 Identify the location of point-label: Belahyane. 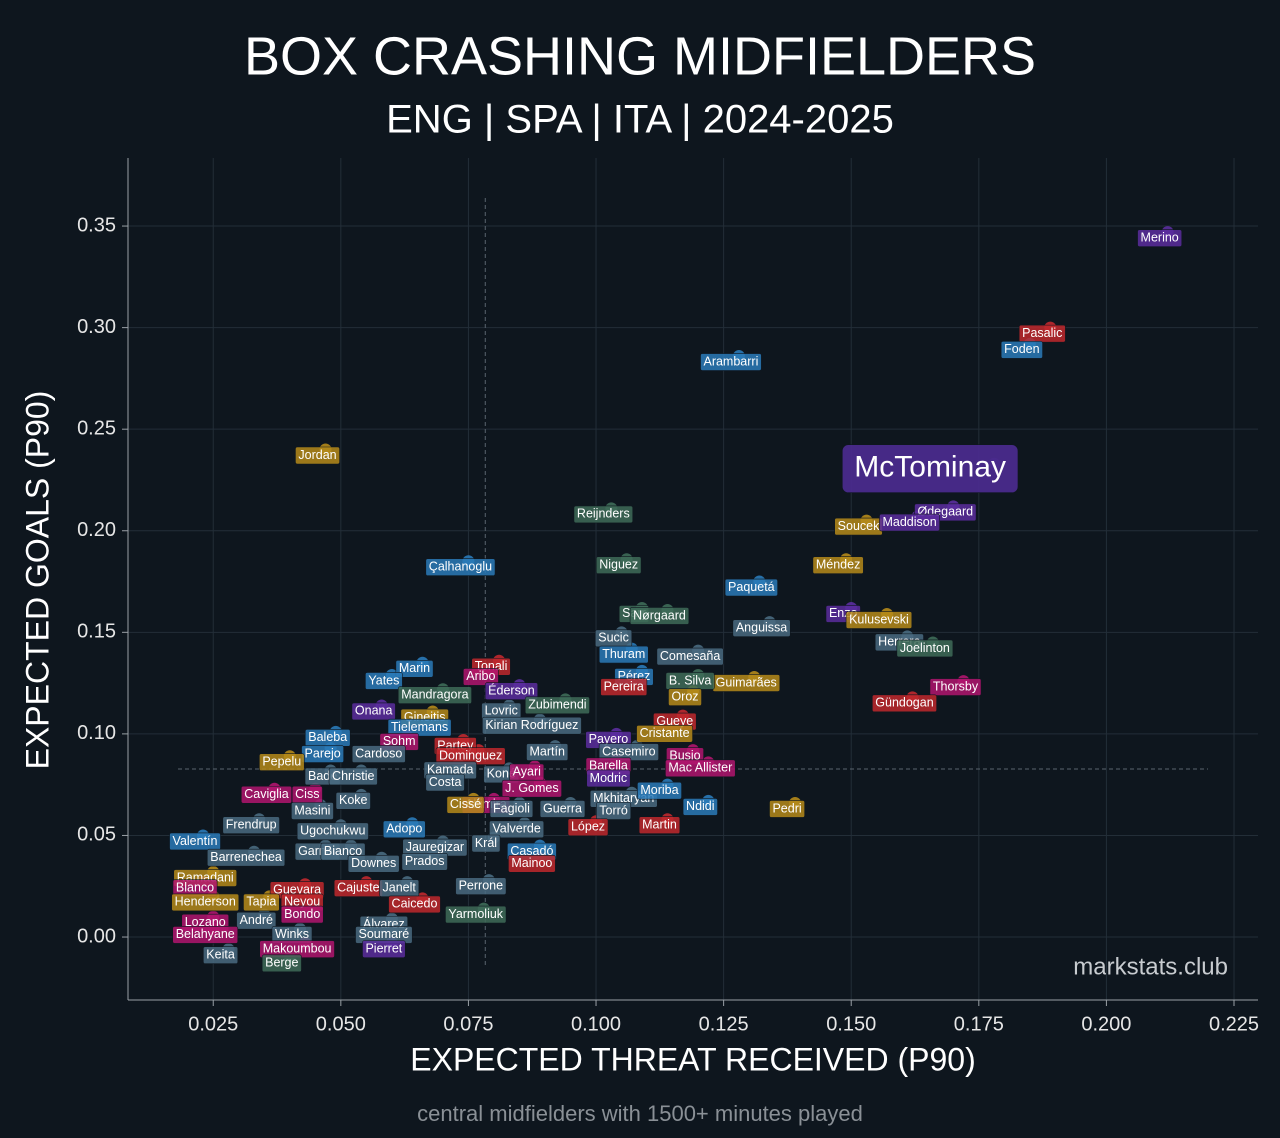
(205, 935).